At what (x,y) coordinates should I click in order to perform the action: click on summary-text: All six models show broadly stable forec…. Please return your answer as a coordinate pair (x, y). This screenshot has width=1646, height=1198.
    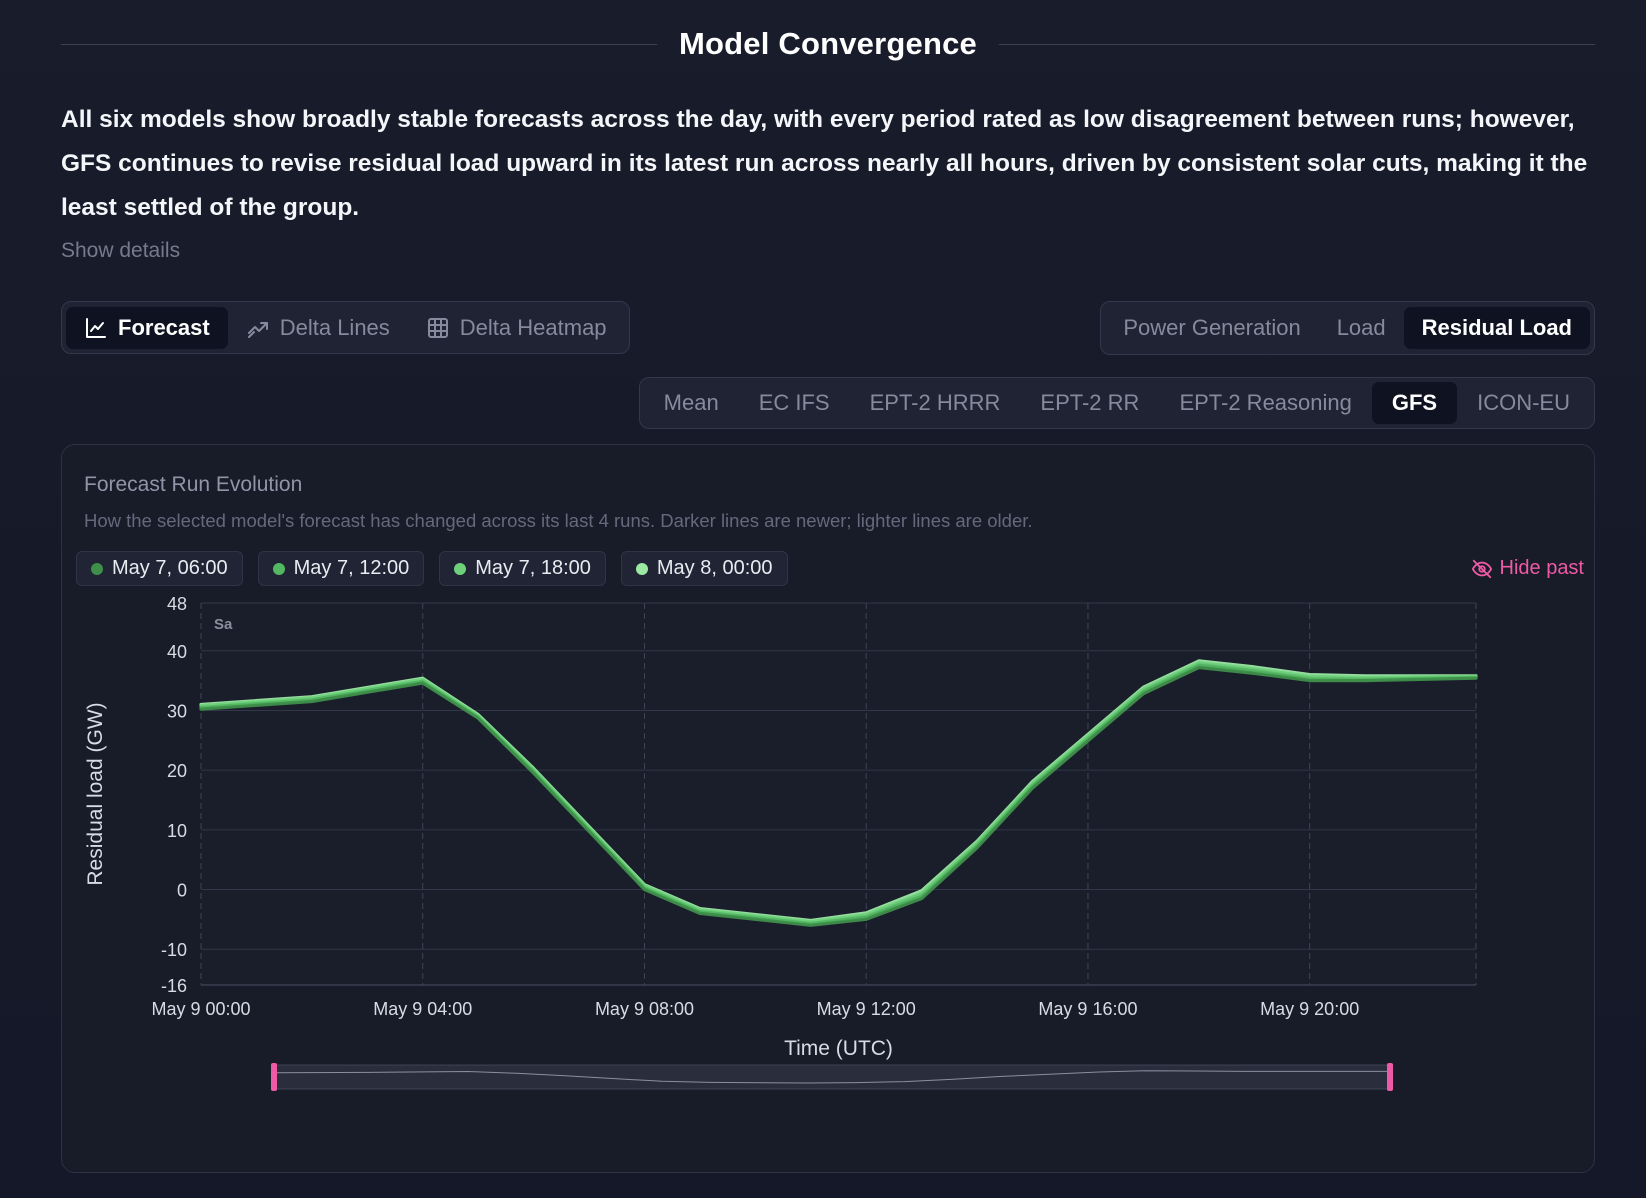
    Looking at the image, I should click on (824, 163).